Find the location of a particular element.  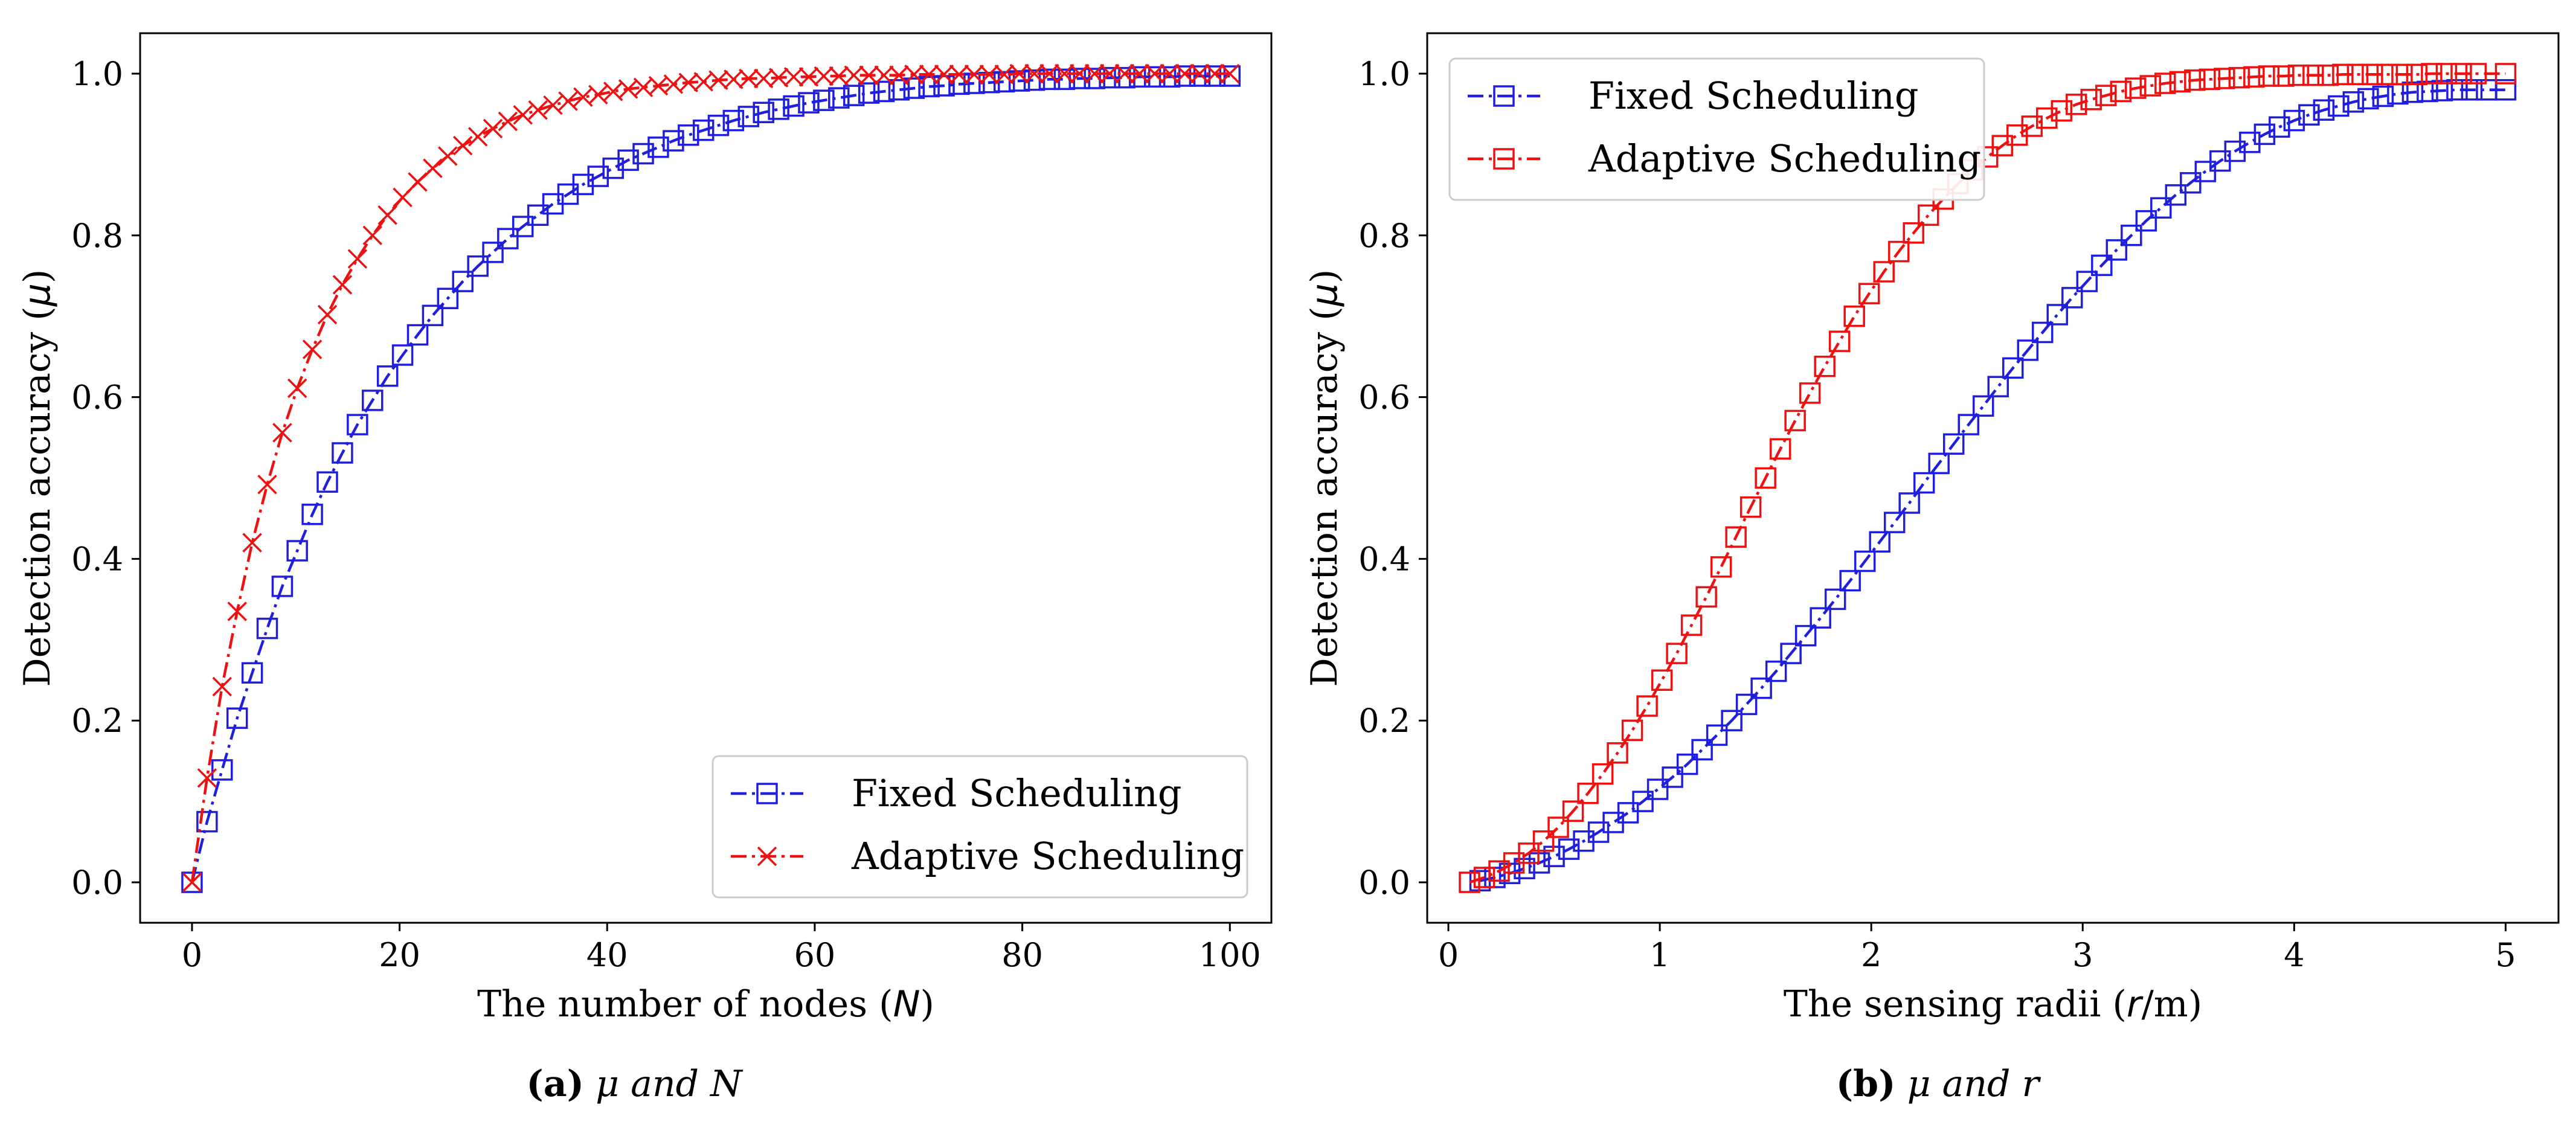

x-tick-label: 4 is located at coordinates (2294, 955).